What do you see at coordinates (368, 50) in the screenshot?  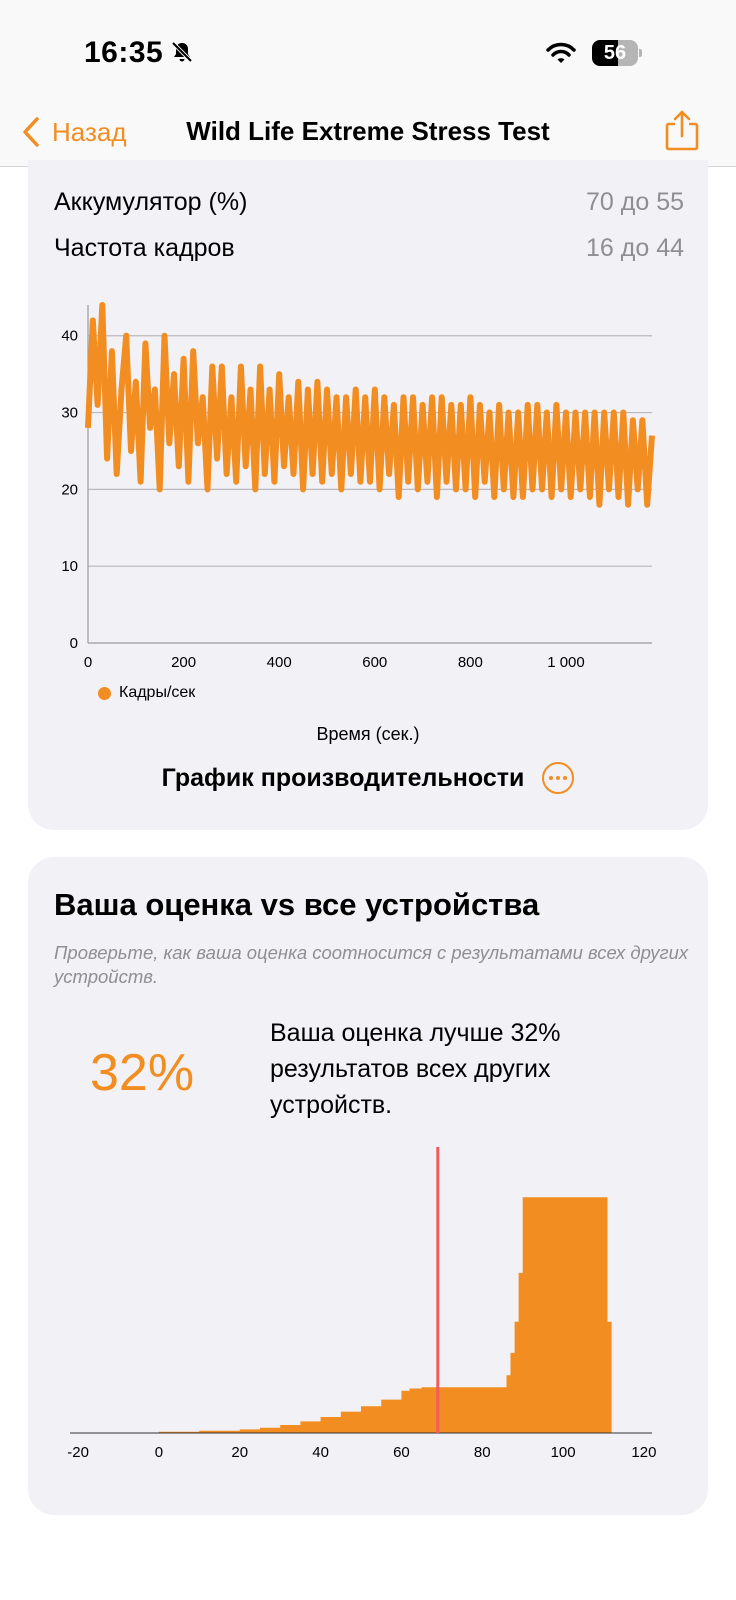 I see `status-bar: 16:35 56` at bounding box center [368, 50].